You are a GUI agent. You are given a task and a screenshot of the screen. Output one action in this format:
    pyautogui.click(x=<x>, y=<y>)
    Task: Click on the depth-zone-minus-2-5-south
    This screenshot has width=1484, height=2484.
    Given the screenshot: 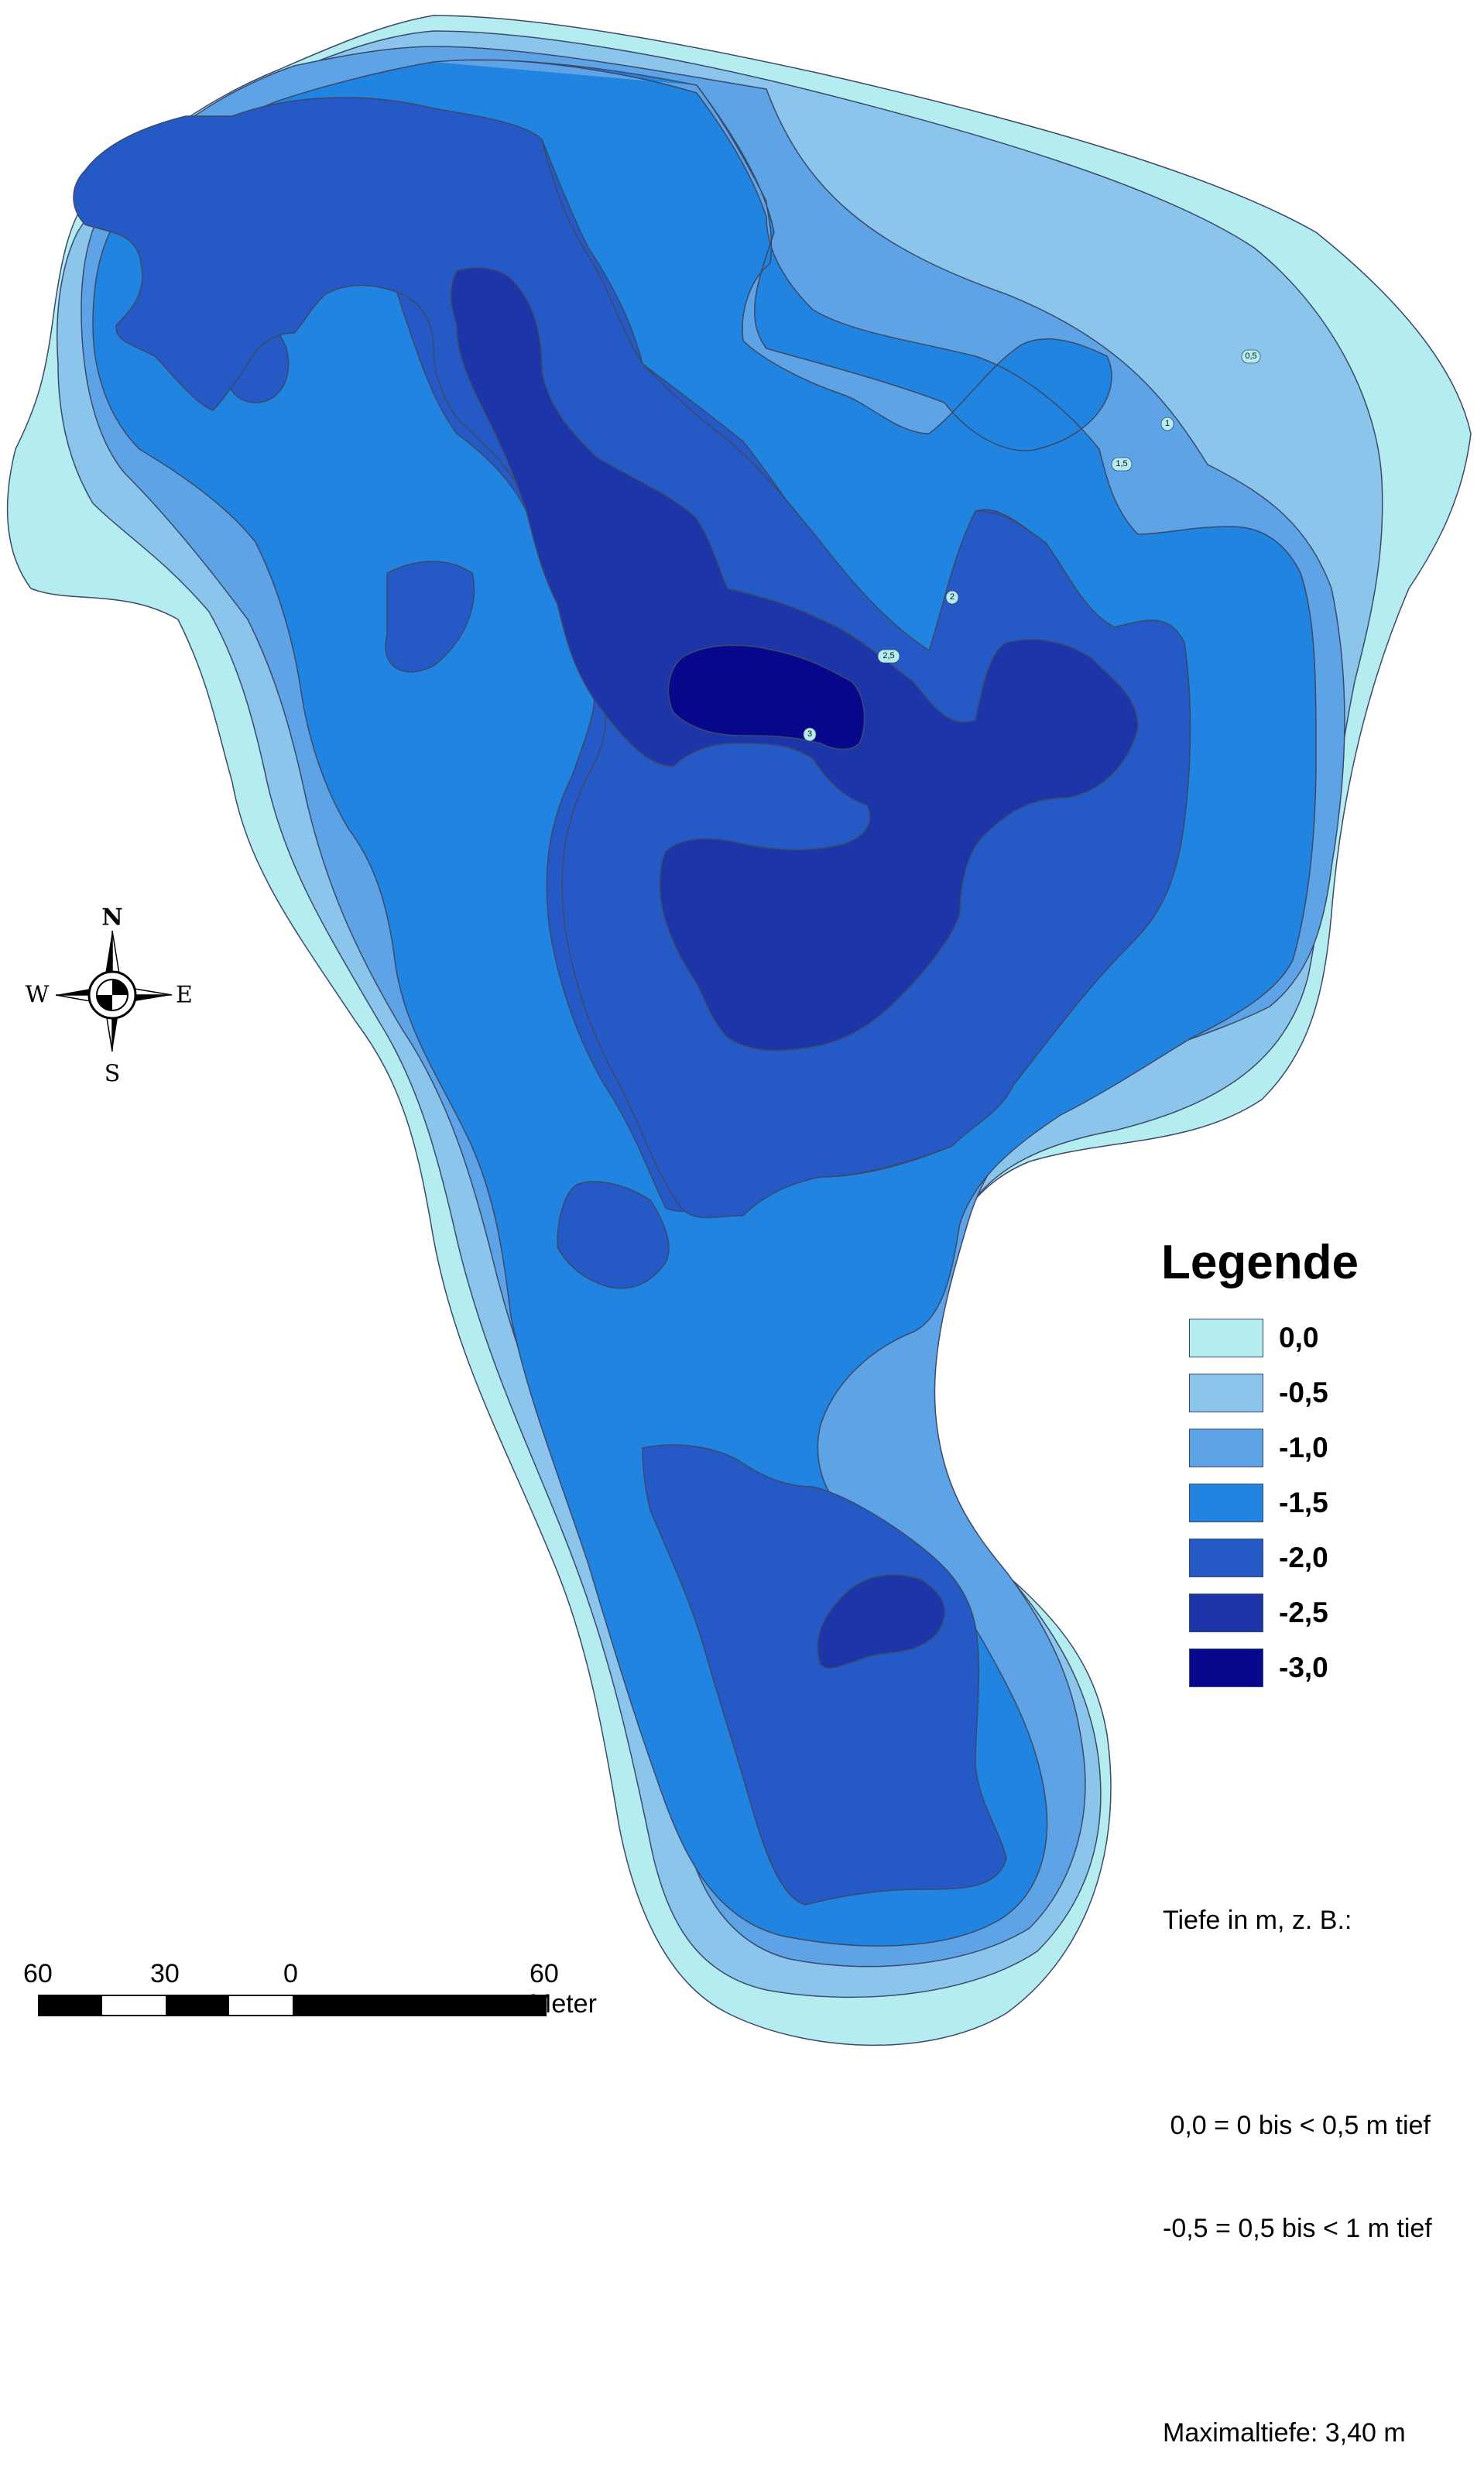 What is the action you would take?
    pyautogui.click(x=881, y=1621)
    